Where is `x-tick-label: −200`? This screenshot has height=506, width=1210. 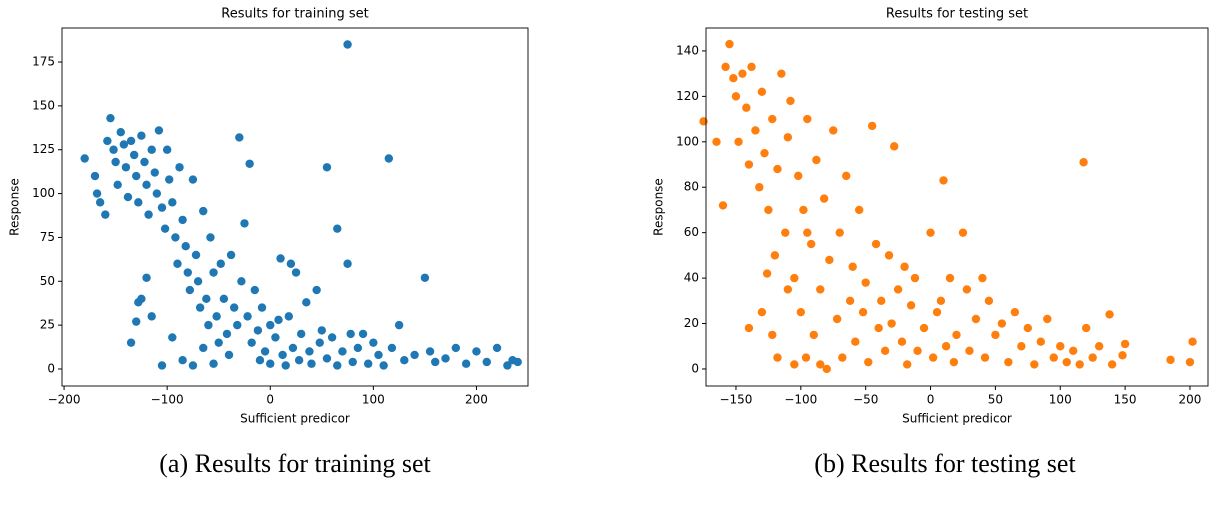 x-tick-label: −200 is located at coordinates (64, 400).